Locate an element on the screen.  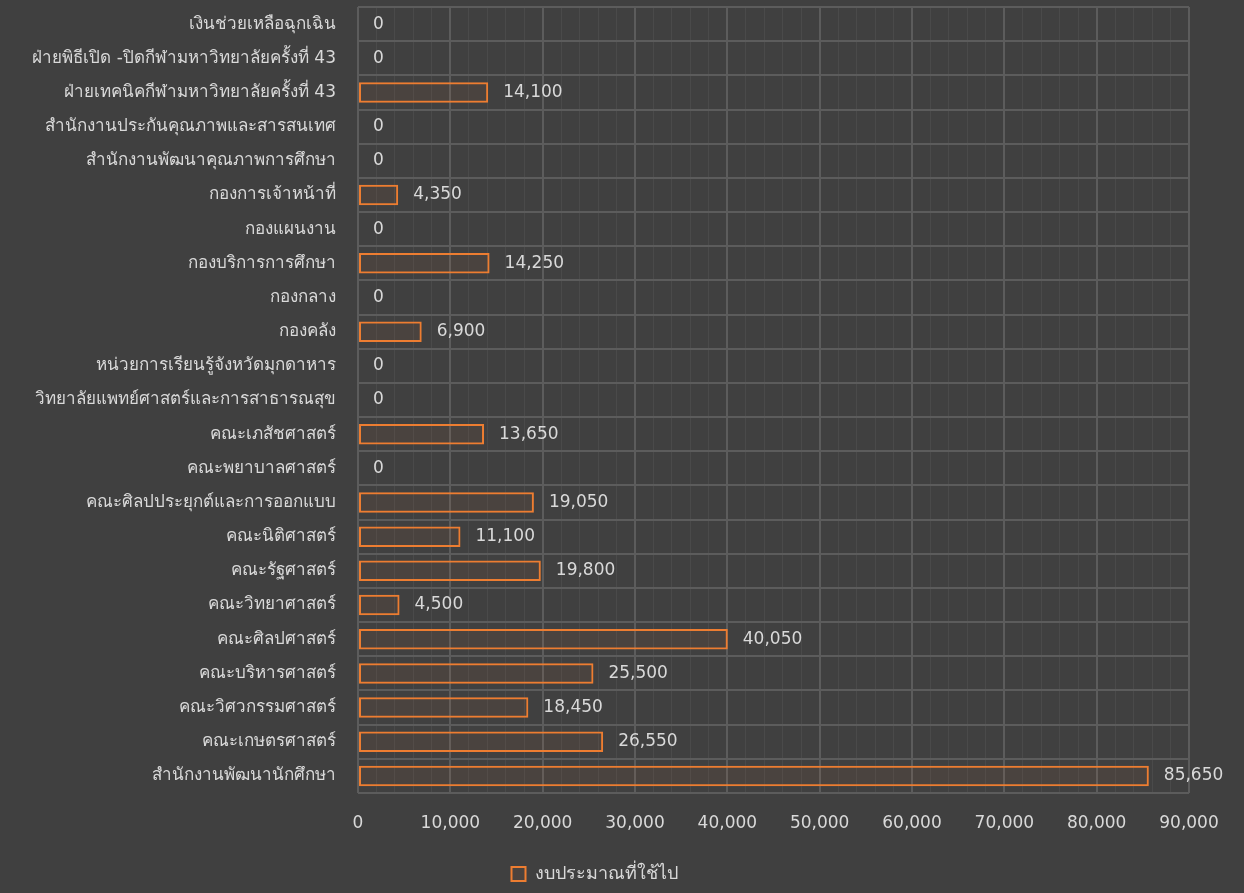
y-tick-label: วิทยาลัยแพทย์ศาสตร์และการสาธารณสุข is located at coordinates (185, 399).